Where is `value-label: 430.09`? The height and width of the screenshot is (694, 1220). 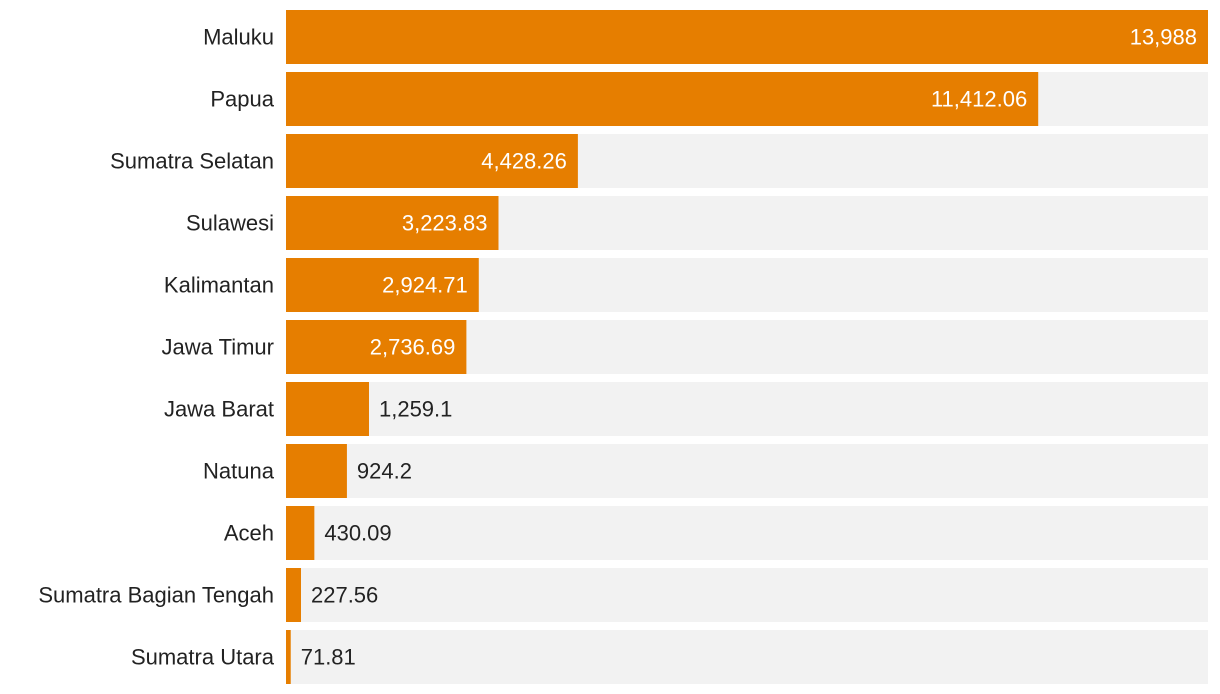
value-label: 430.09 is located at coordinates (357, 533).